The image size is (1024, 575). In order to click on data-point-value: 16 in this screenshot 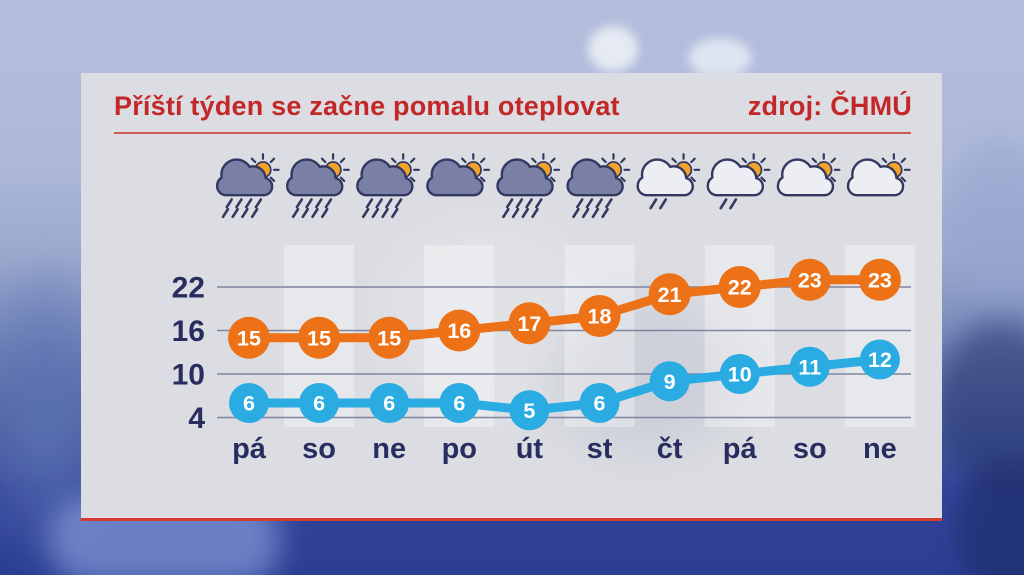, I will do `click(459, 331)`.